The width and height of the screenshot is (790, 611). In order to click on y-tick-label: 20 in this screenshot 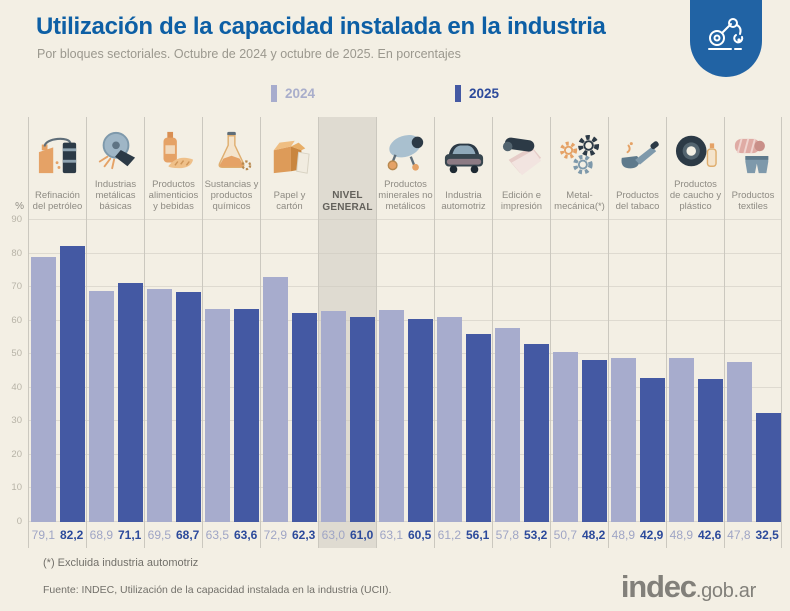, I will do `click(16, 454)`.